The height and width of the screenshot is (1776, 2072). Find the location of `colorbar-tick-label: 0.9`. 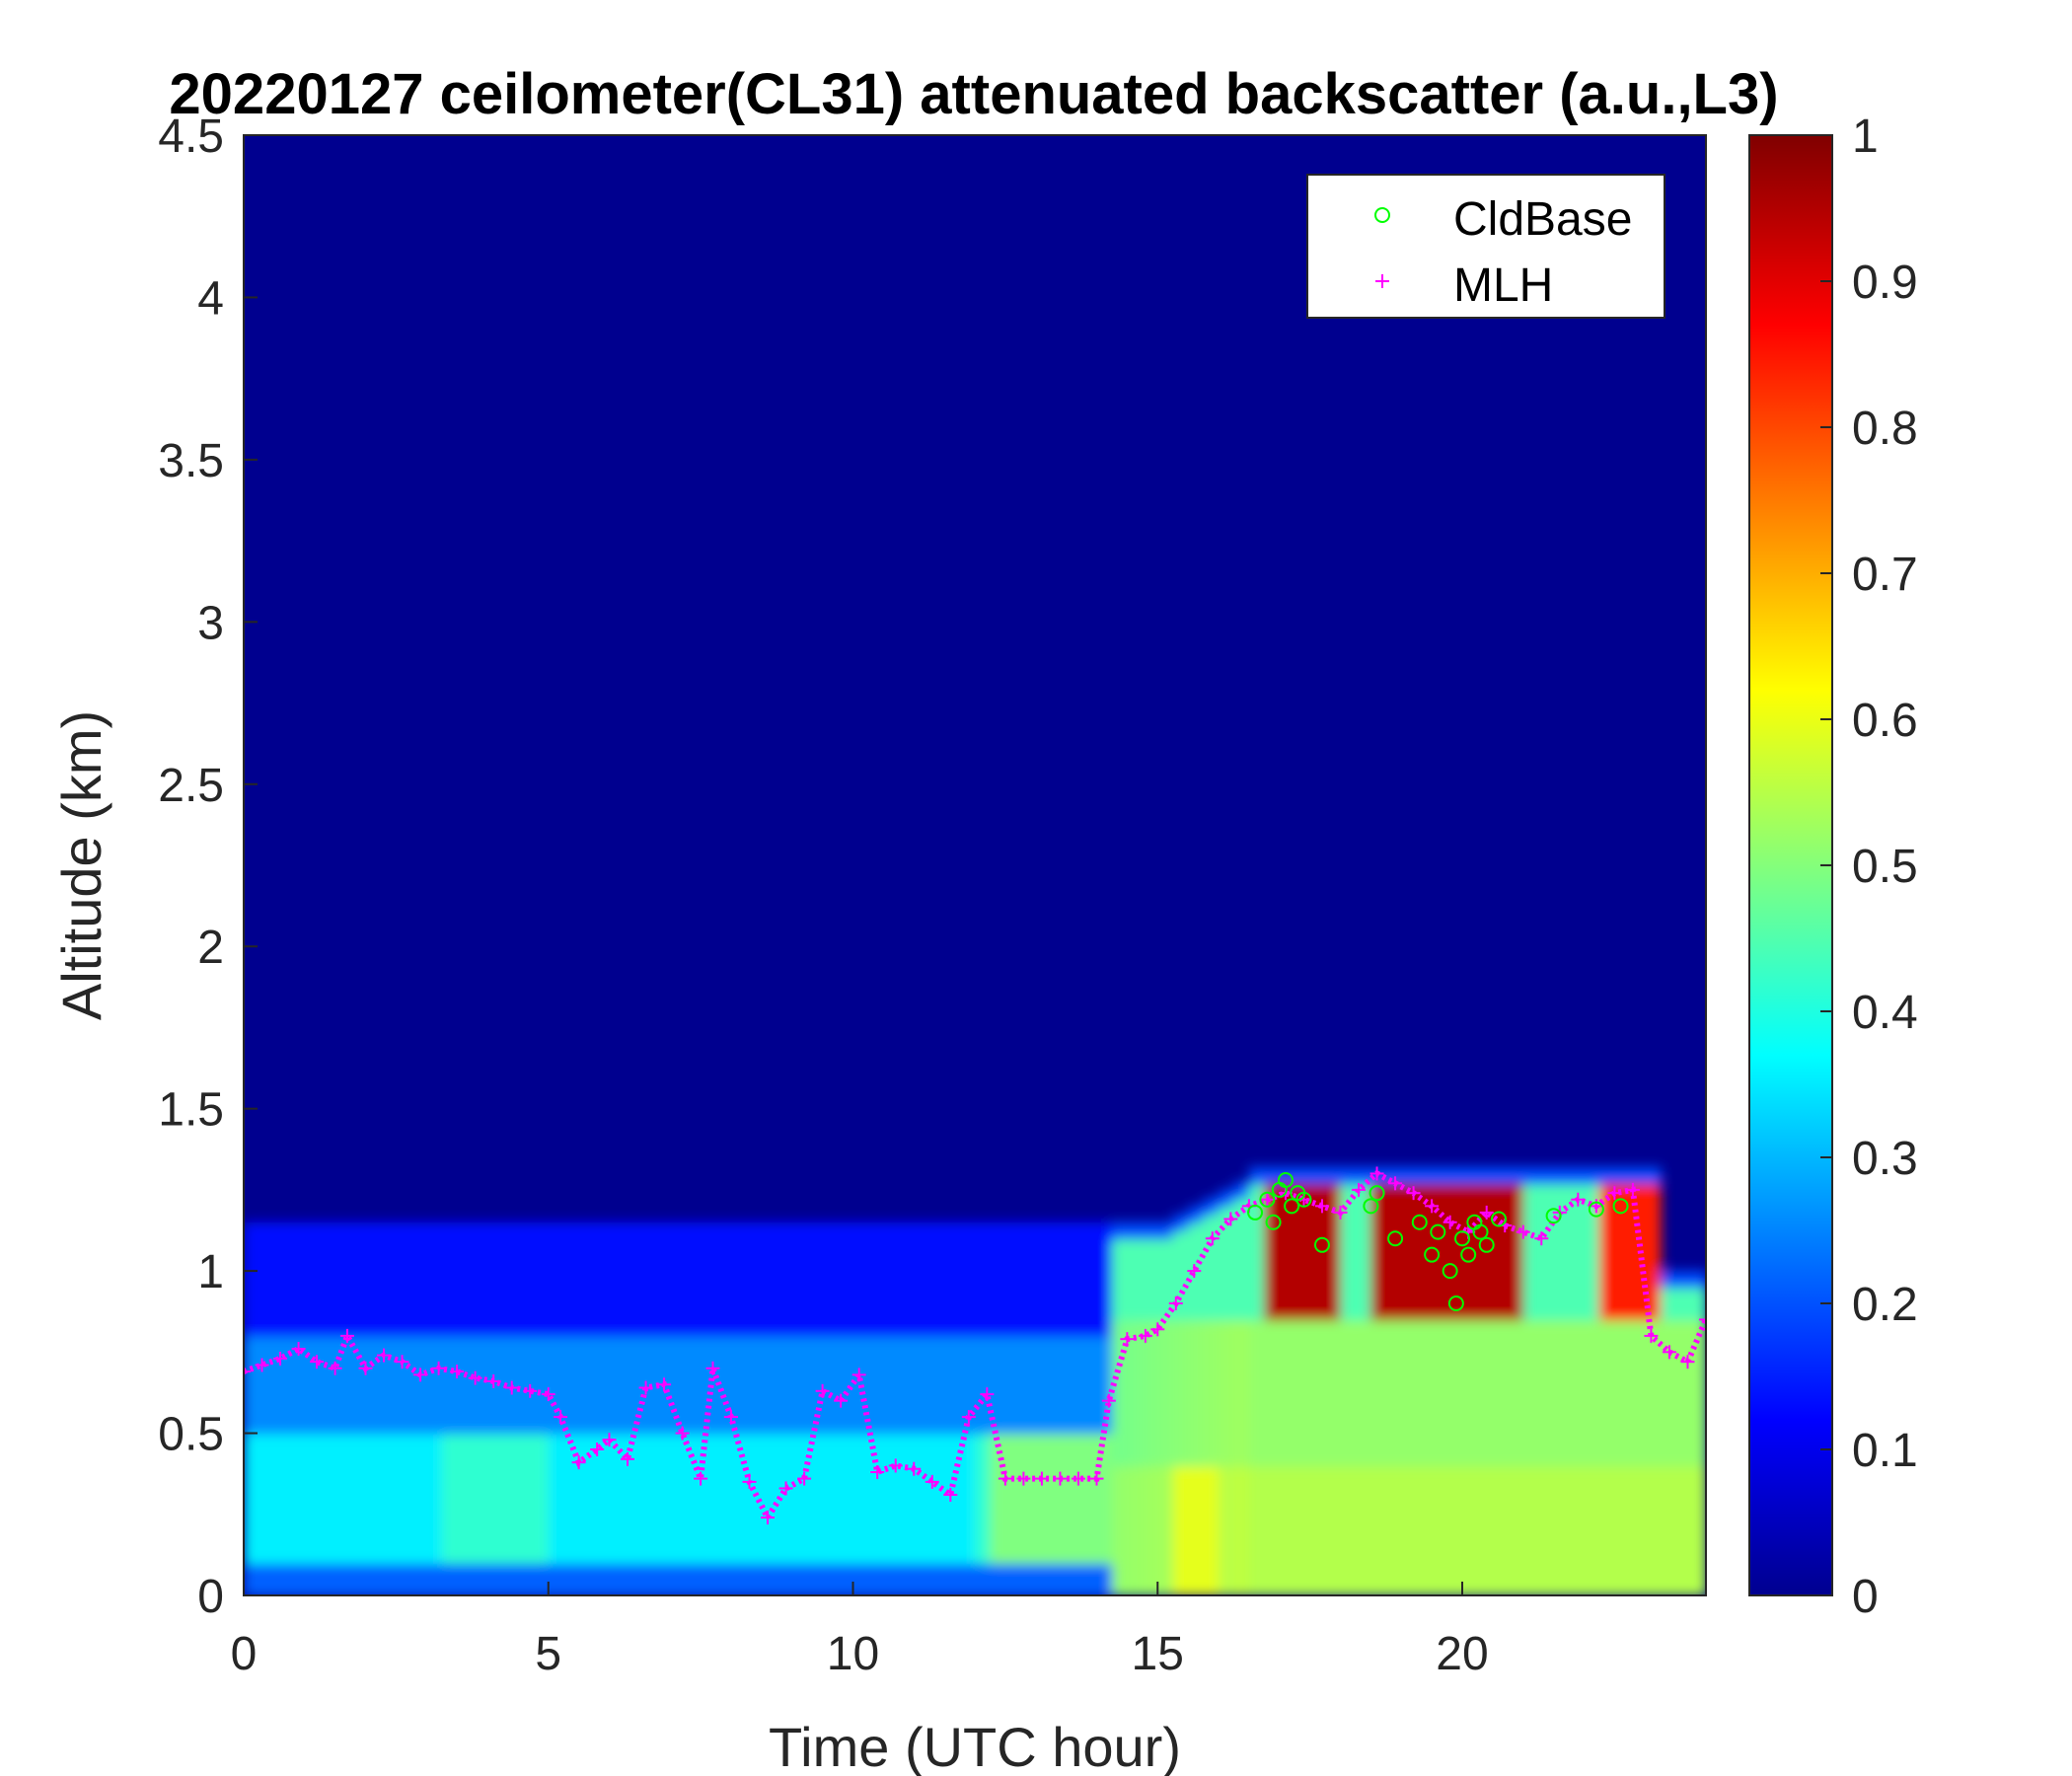

colorbar-tick-label: 0.9 is located at coordinates (1885, 283).